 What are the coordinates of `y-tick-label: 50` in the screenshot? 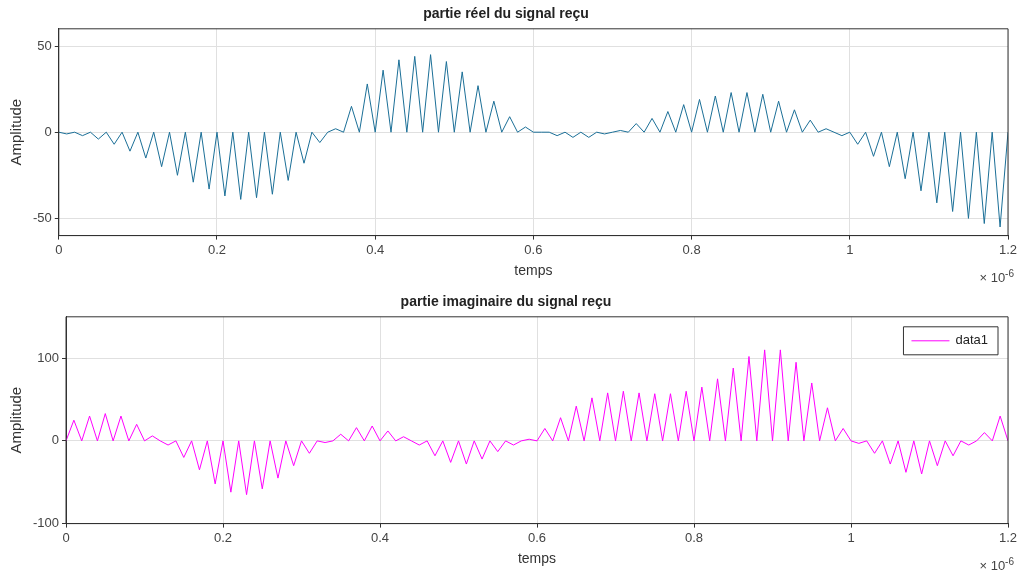 It's located at (44, 45).